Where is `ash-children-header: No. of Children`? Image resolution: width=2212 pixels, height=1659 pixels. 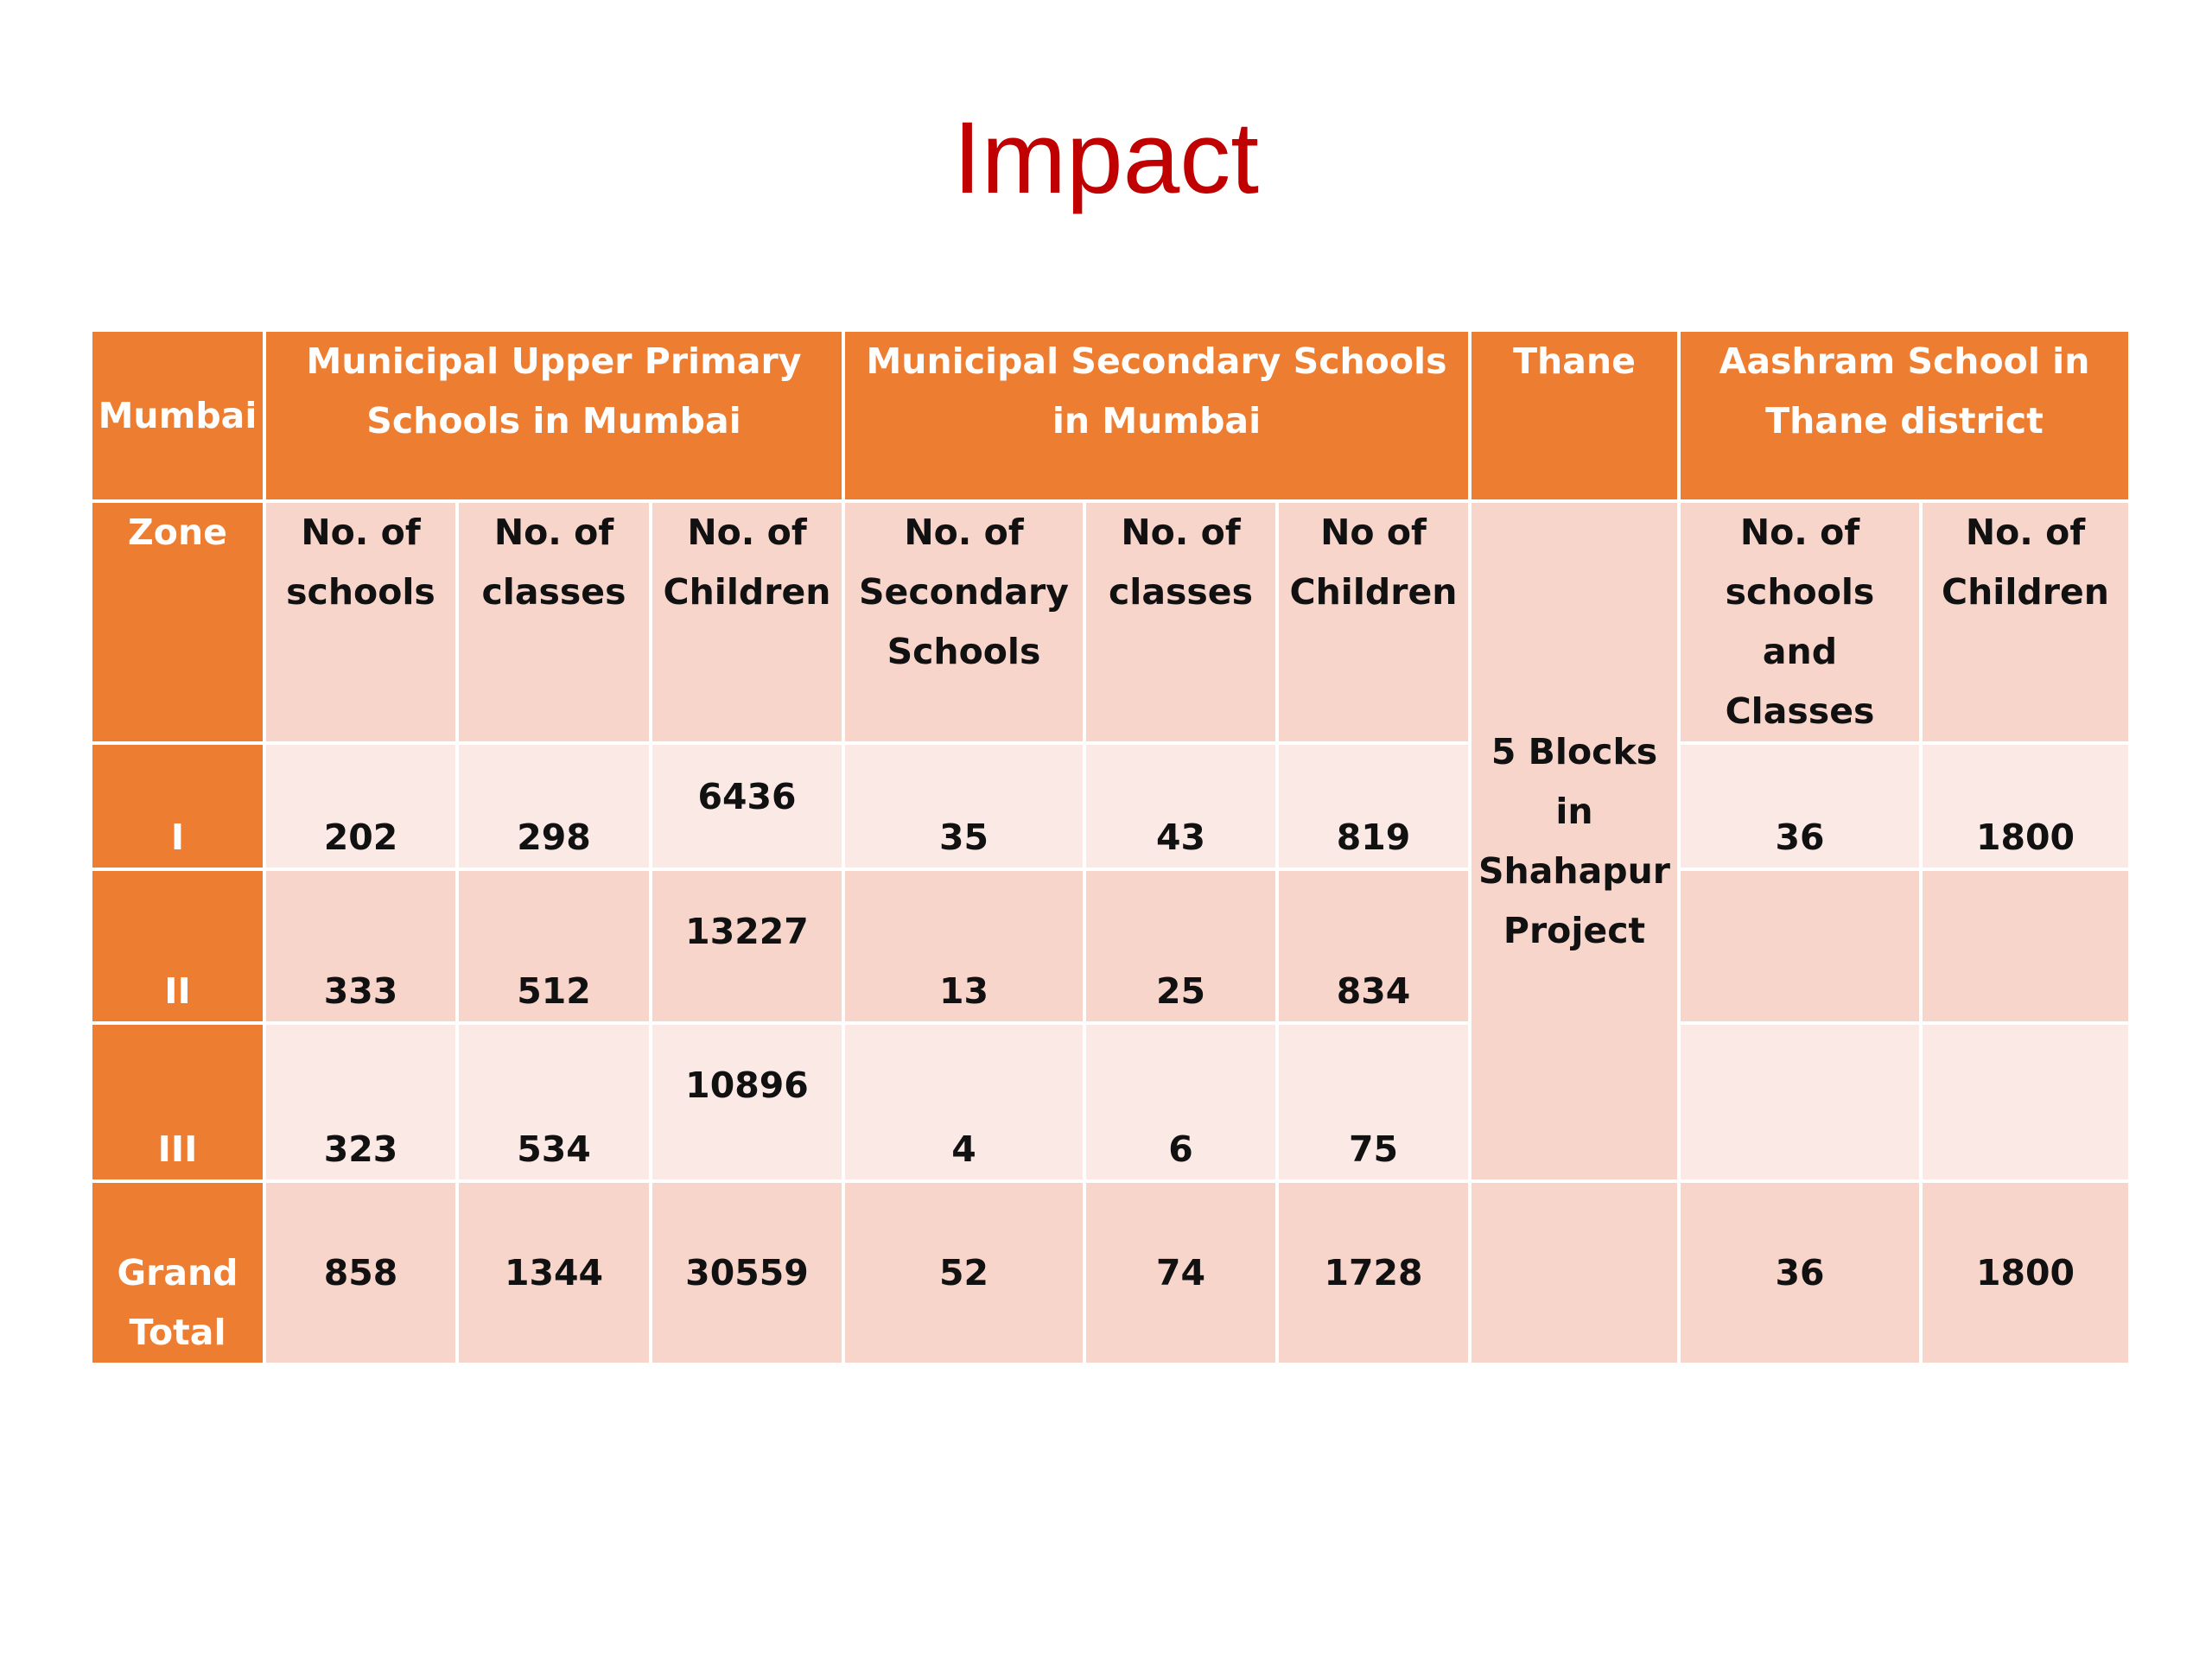
ash-children-header: No. of Children is located at coordinates (2025, 622).